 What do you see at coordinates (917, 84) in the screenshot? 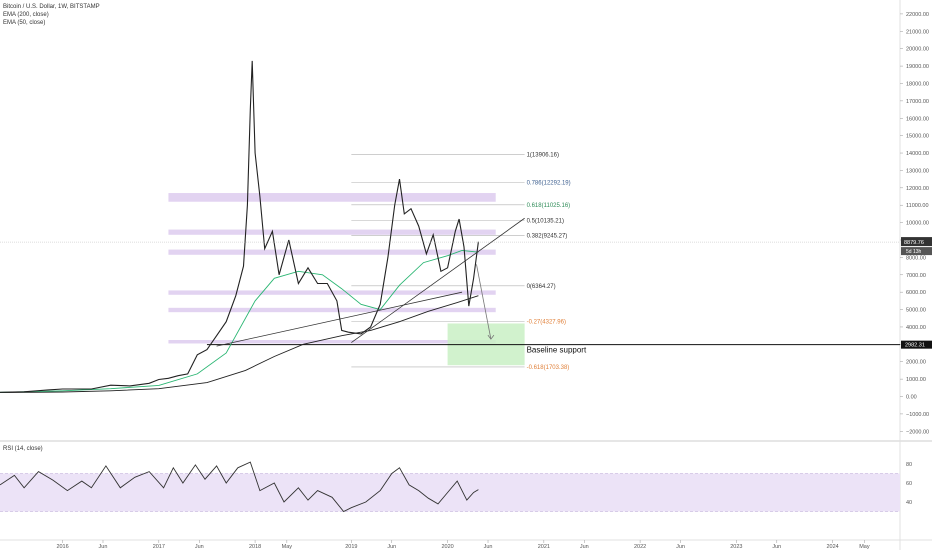
I see `price-axis-label: 18000.00` at bounding box center [917, 84].